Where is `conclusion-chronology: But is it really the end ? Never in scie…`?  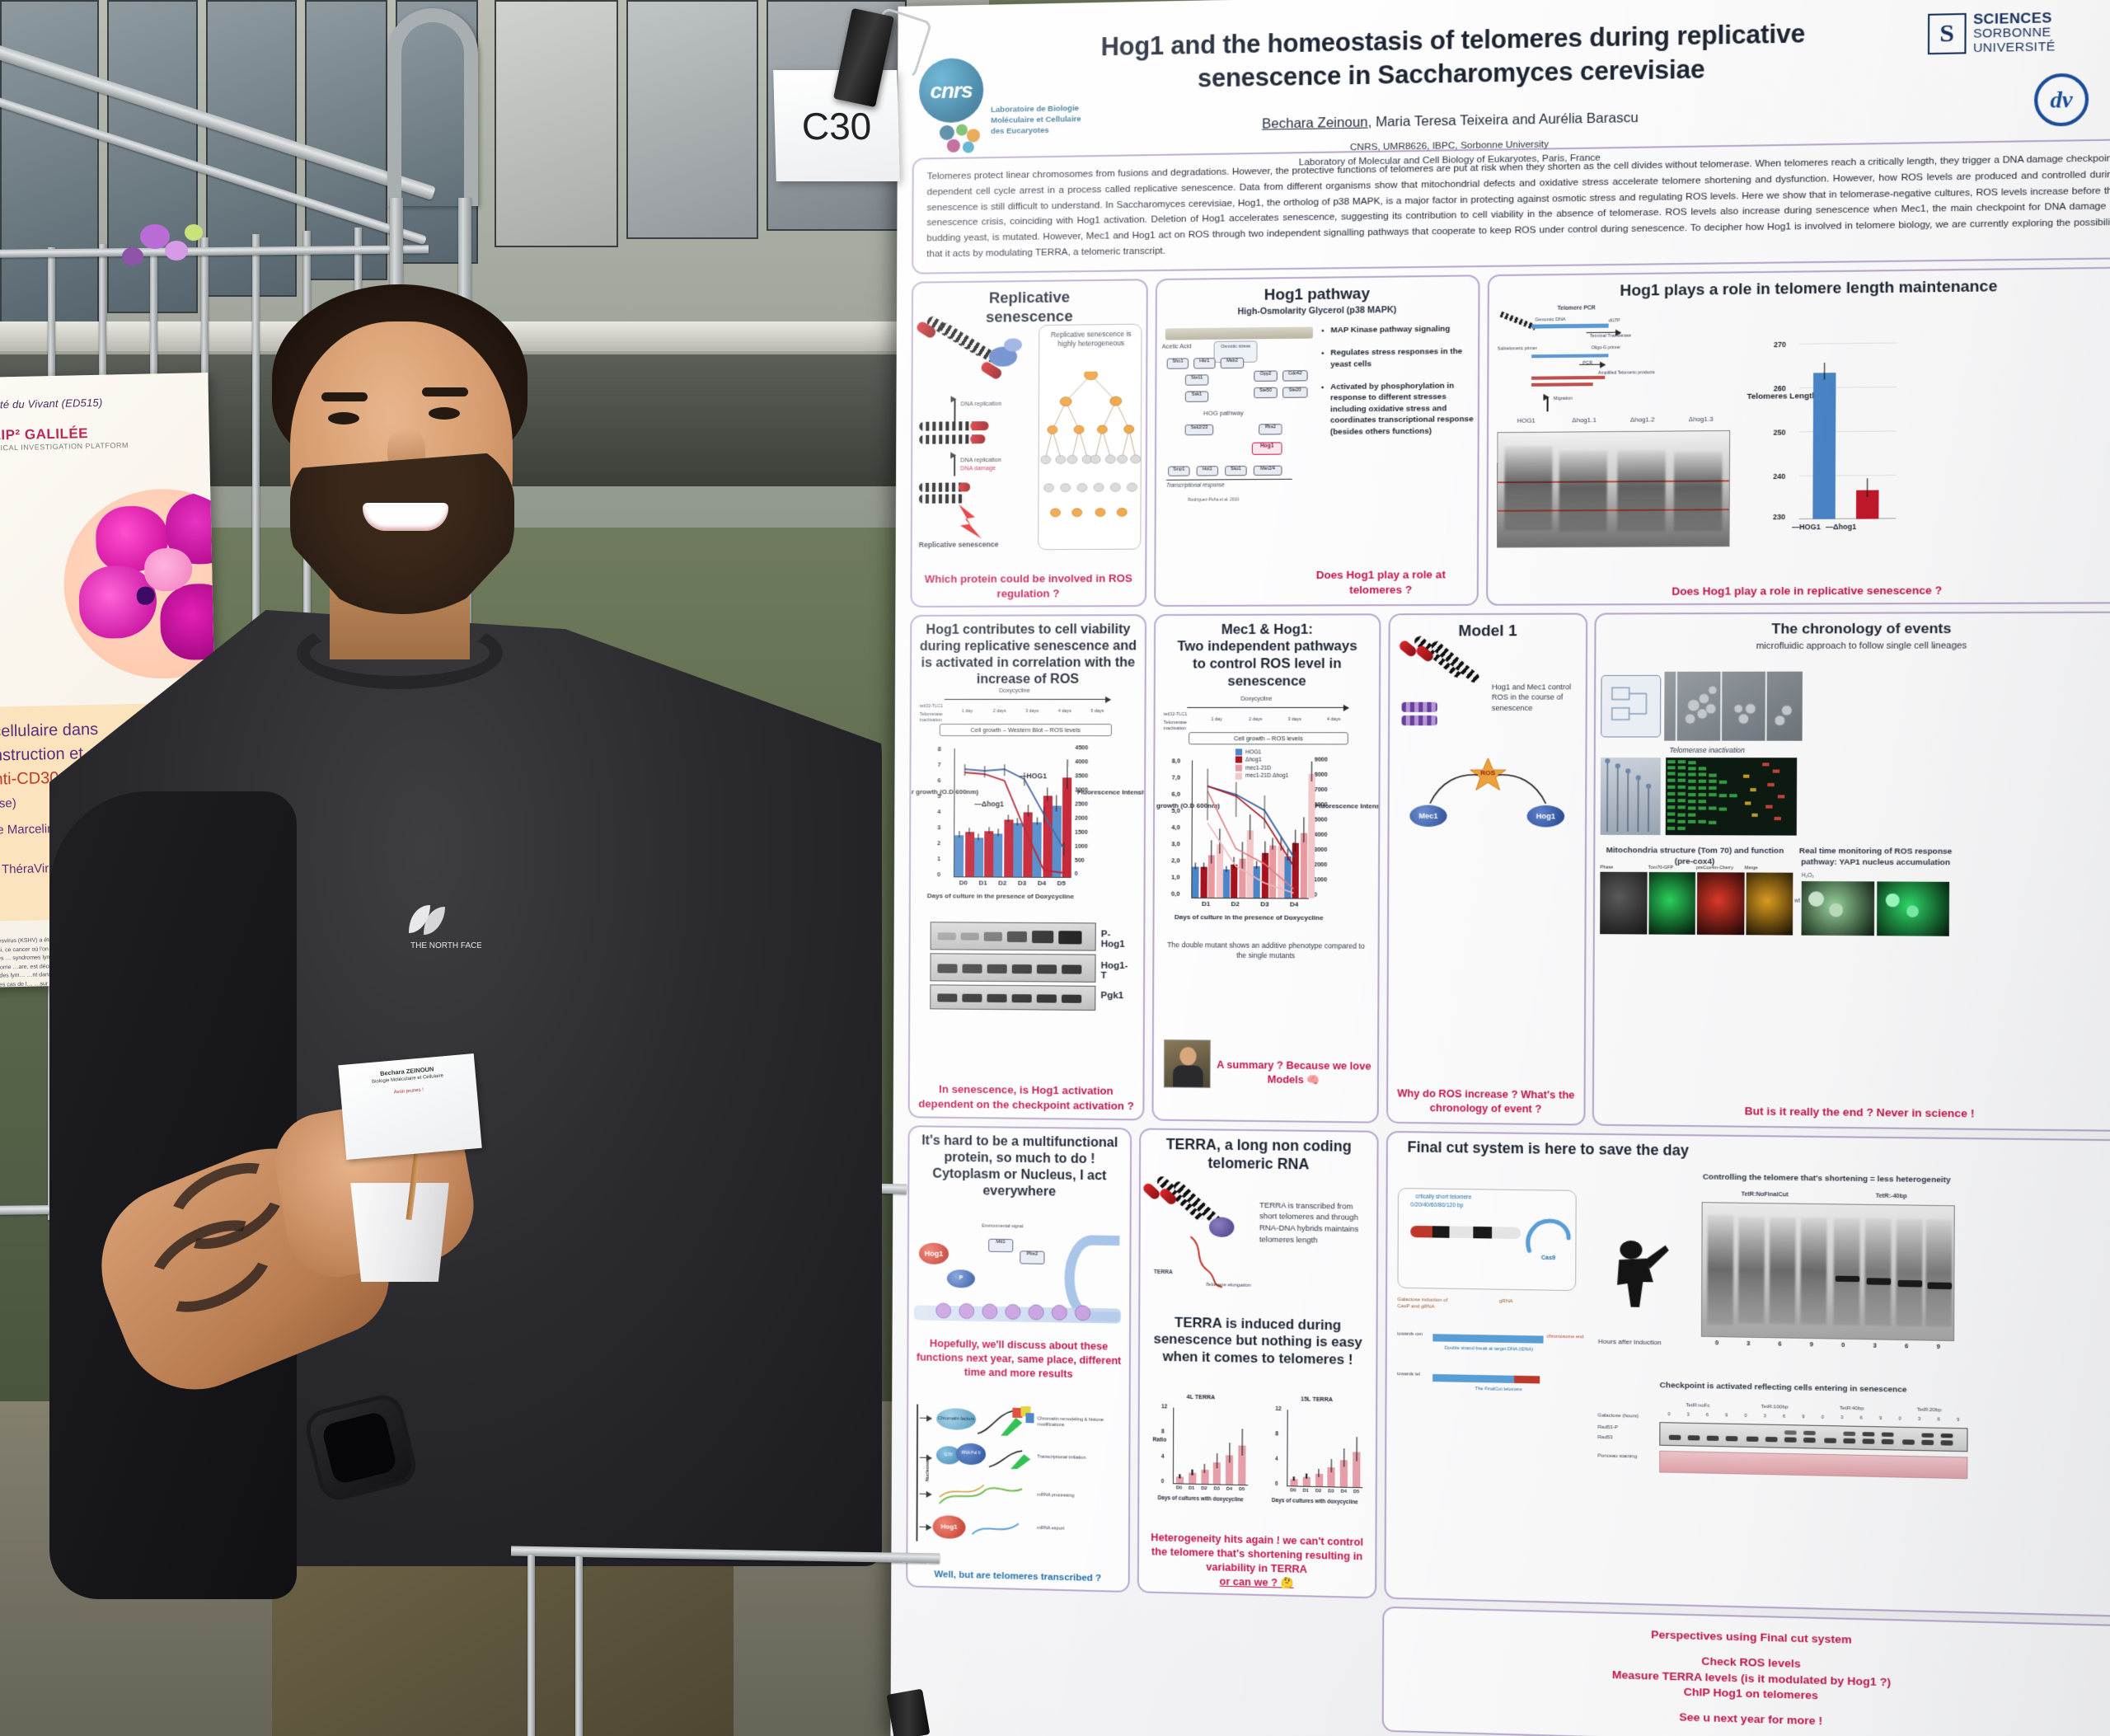 conclusion-chronology: But is it really the end ? Never in scie… is located at coordinates (1859, 1112).